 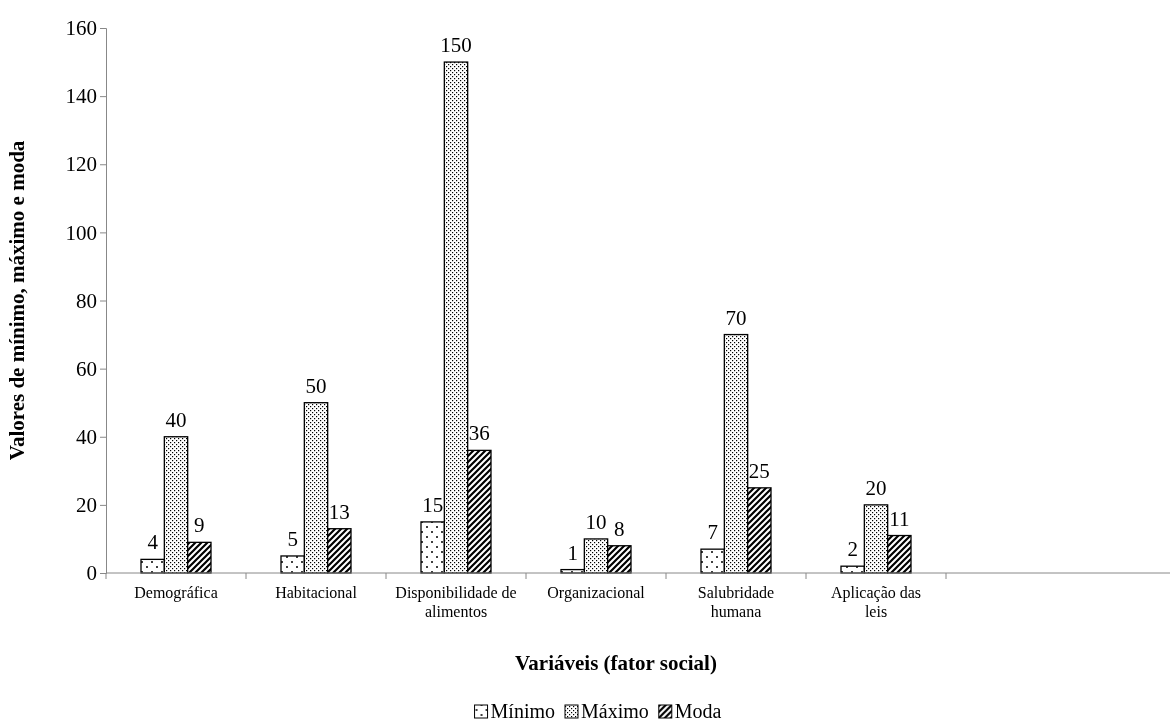 I want to click on x-tick-label: Salubridade humana, so click(x=736, y=602).